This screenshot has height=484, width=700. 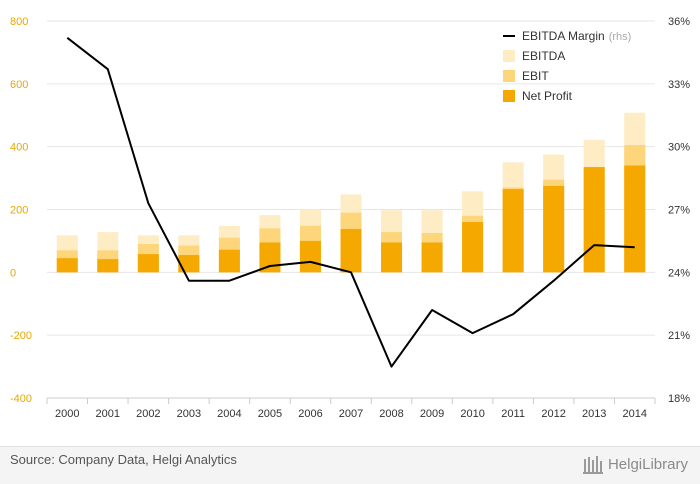 What do you see at coordinates (19, 211) in the screenshot?
I see `left-tick-label-200: 200` at bounding box center [19, 211].